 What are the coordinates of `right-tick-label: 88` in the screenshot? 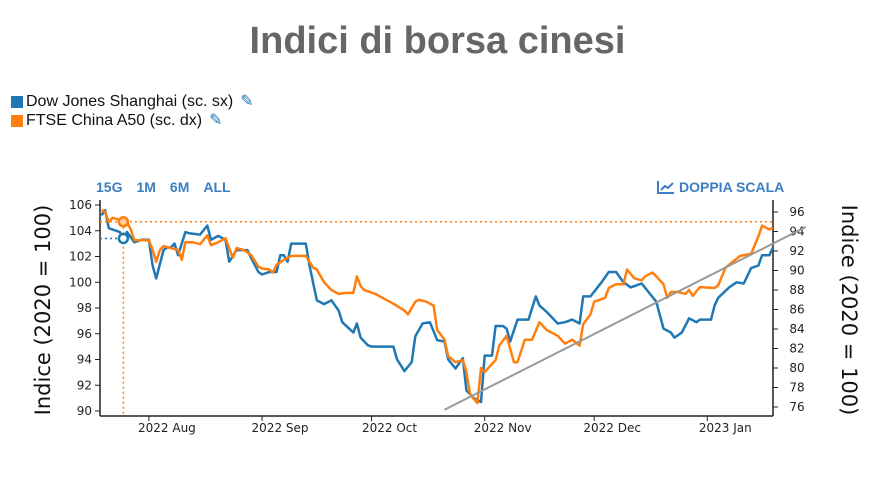 It's located at (796, 290).